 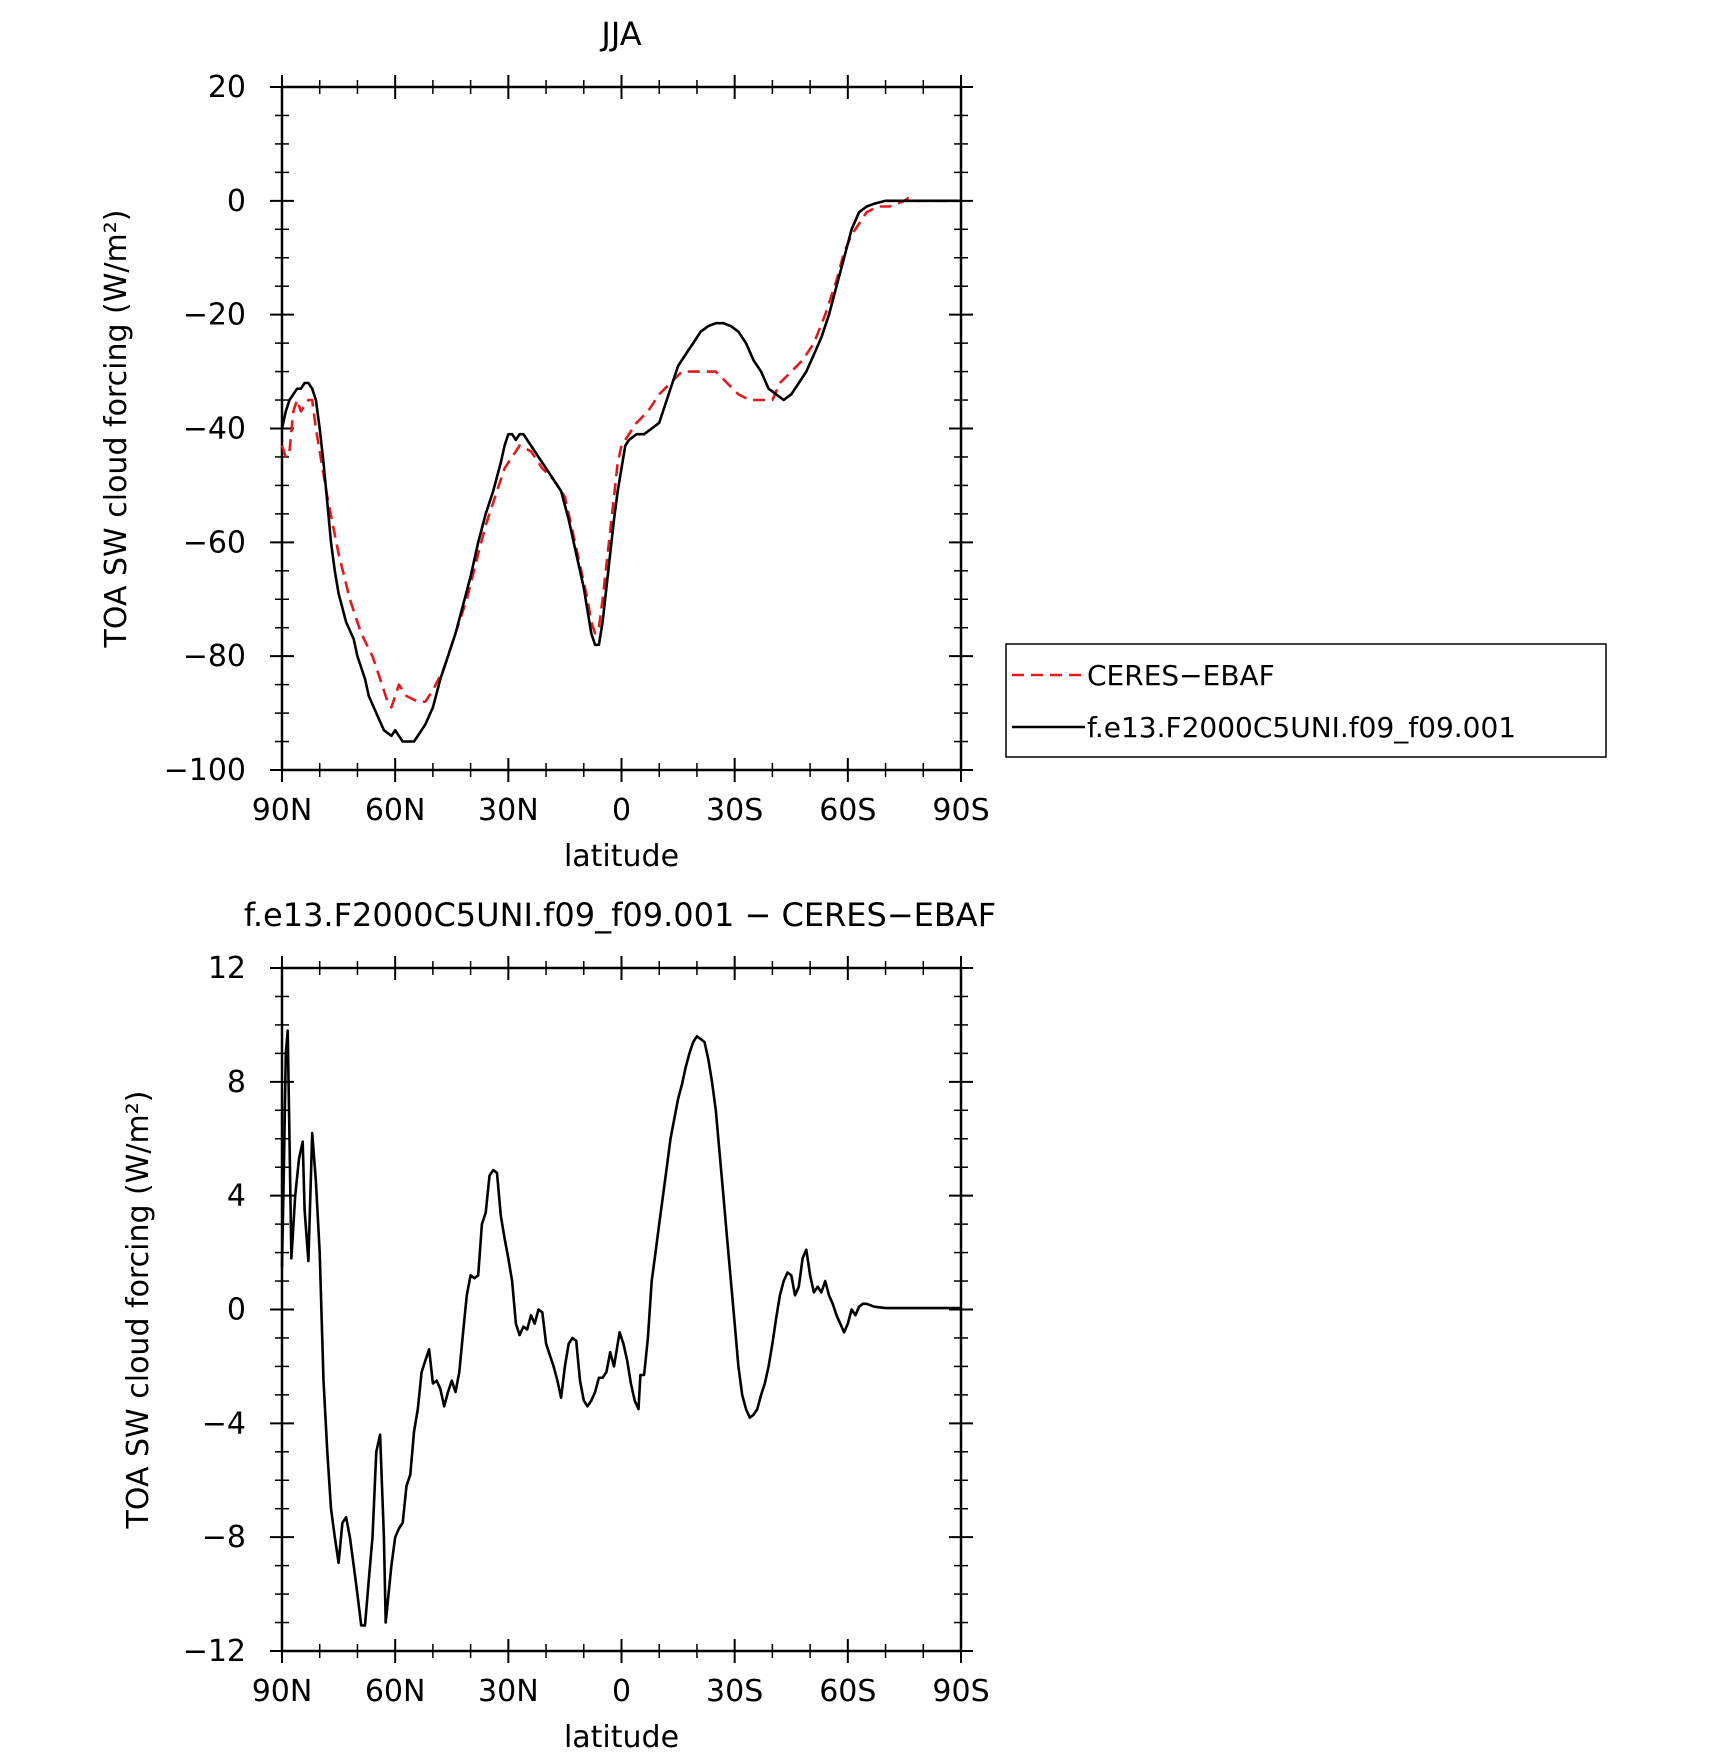 I want to click on y-tick-label: −4, so click(x=224, y=1423).